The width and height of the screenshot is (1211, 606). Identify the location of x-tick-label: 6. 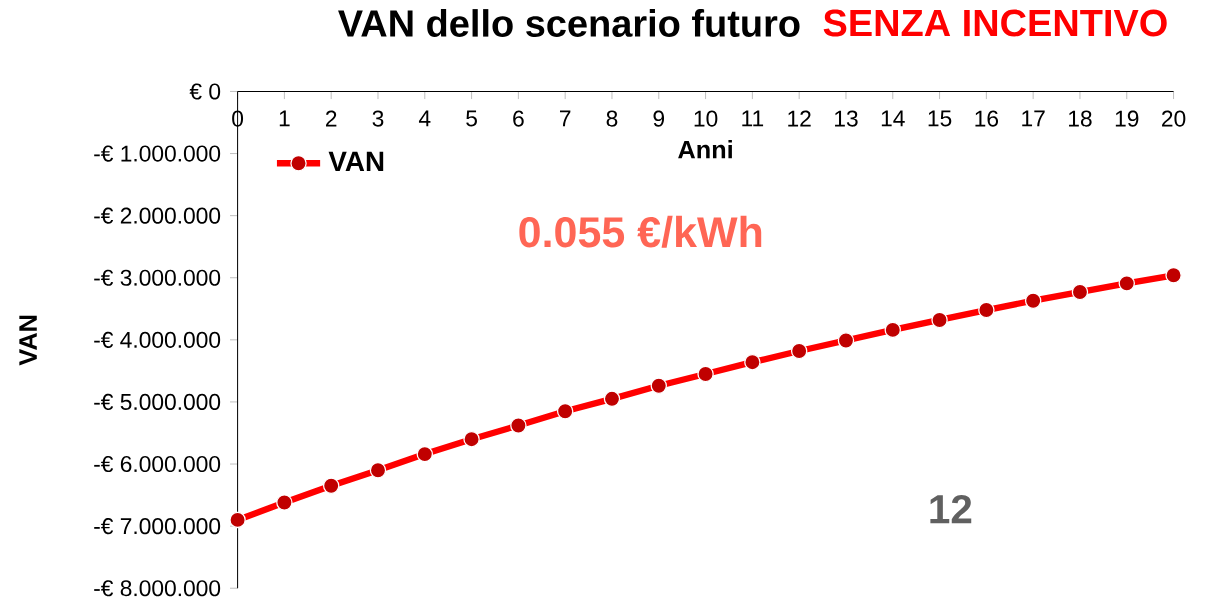
(518, 118).